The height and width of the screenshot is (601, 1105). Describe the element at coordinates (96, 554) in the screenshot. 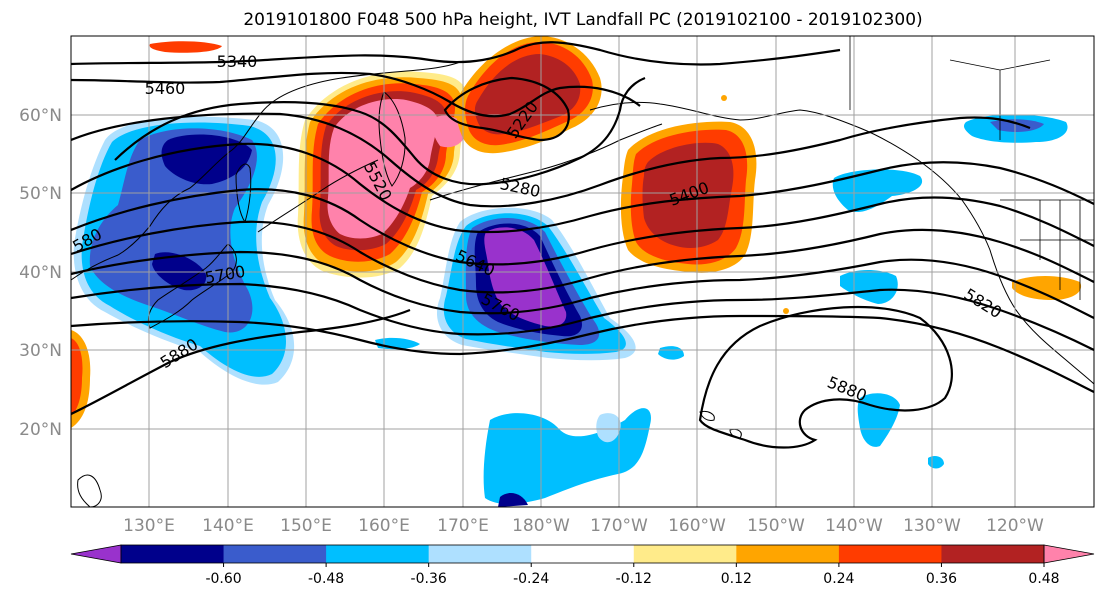

I see `colorbar-extend-low` at that location.